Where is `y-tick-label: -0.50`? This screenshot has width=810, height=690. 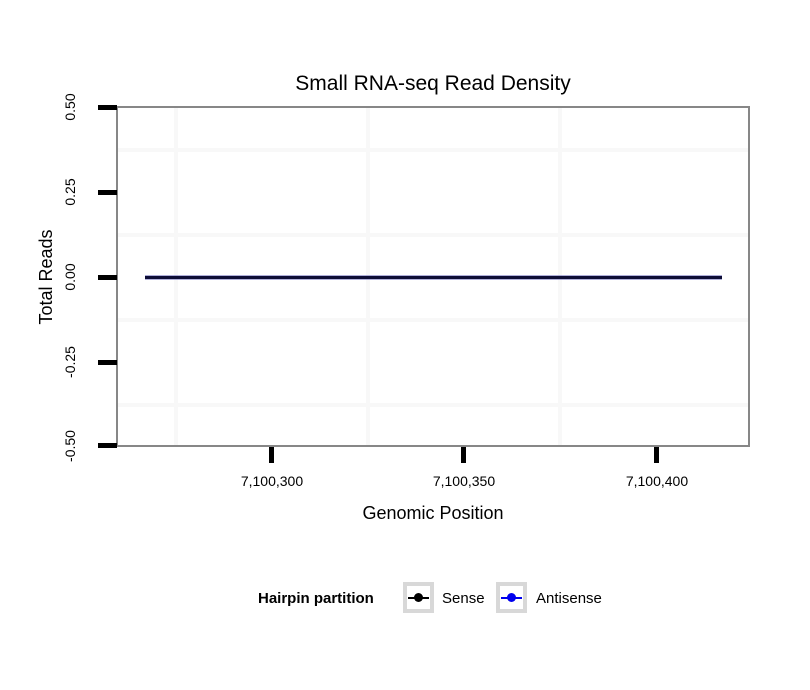 y-tick-label: -0.50 is located at coordinates (70, 446).